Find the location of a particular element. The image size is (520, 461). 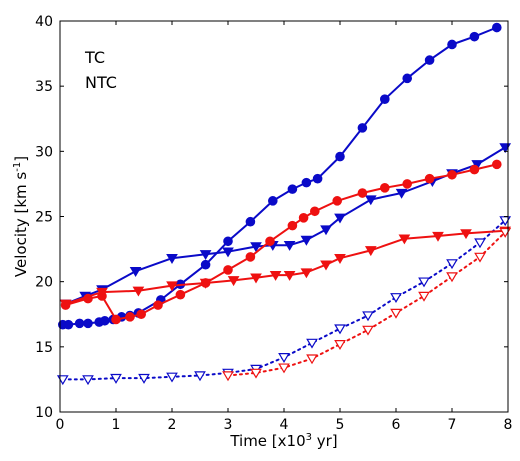

x-tick-label: 4 is located at coordinates (284, 425).